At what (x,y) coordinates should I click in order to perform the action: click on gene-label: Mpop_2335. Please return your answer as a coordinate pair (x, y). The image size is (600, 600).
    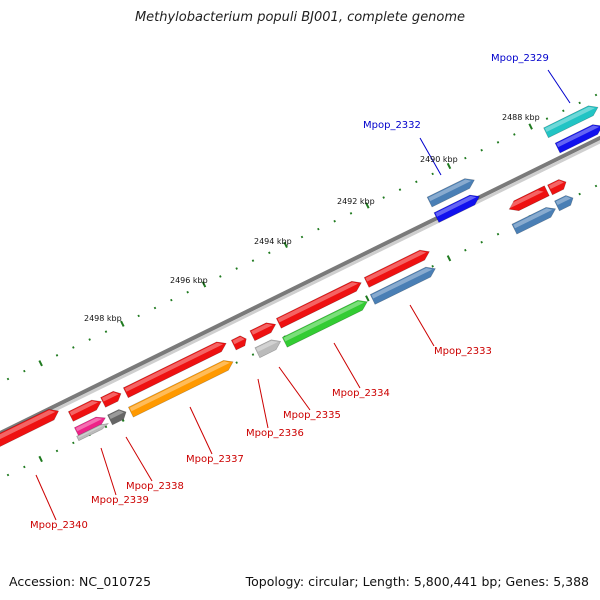
    Looking at the image, I should click on (312, 415).